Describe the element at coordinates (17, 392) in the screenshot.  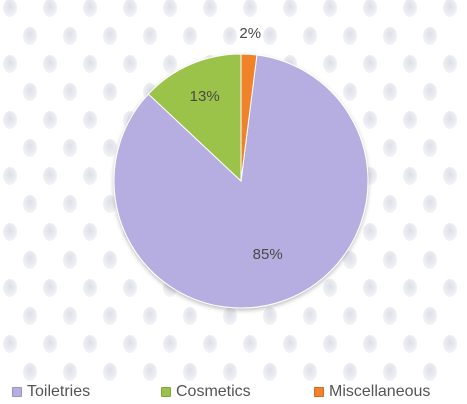
I see `legend-swatch-toiletries` at that location.